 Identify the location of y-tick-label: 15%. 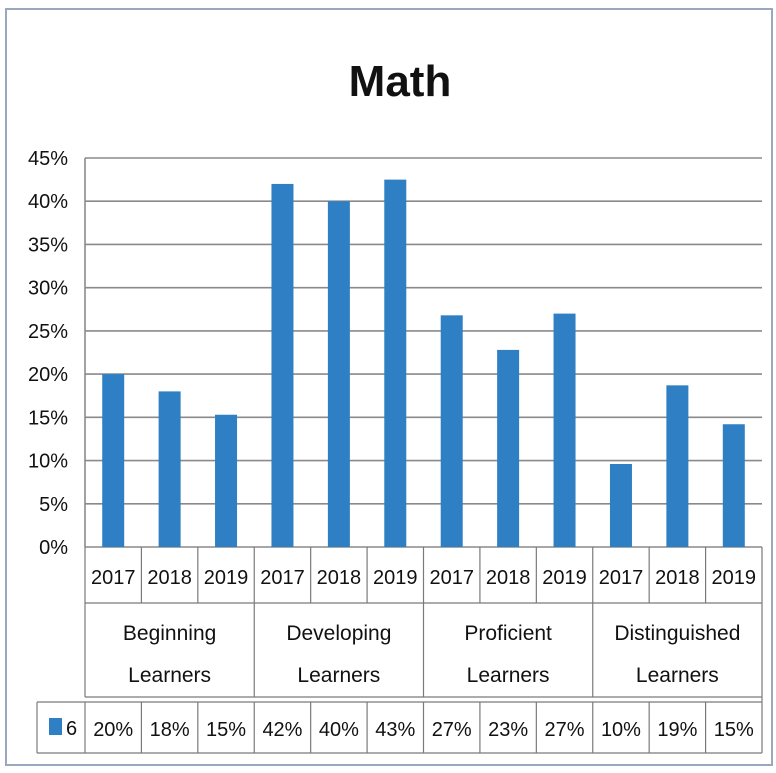
(48, 418).